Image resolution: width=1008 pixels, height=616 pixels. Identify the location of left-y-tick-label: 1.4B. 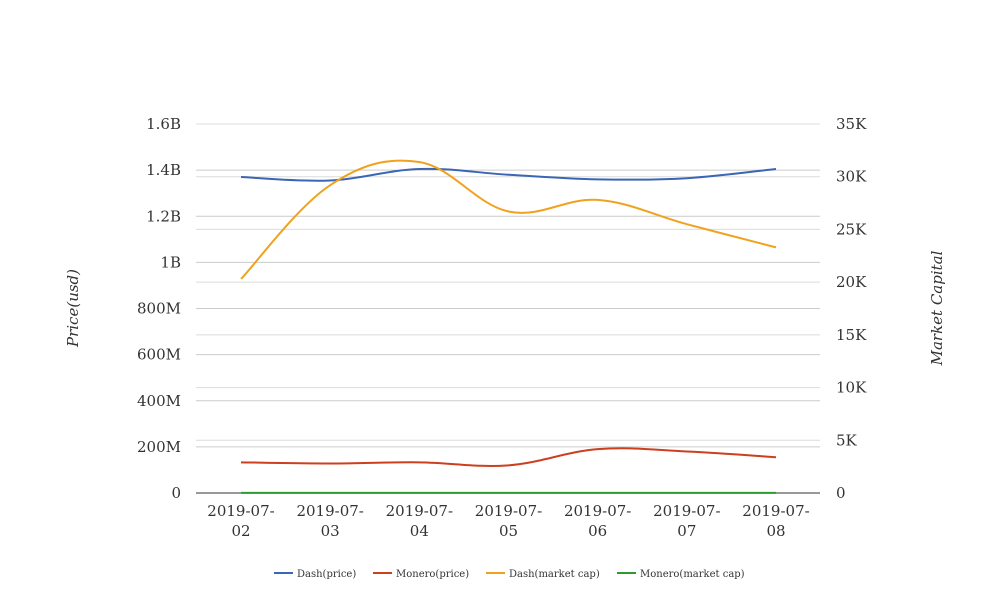
(163, 170).